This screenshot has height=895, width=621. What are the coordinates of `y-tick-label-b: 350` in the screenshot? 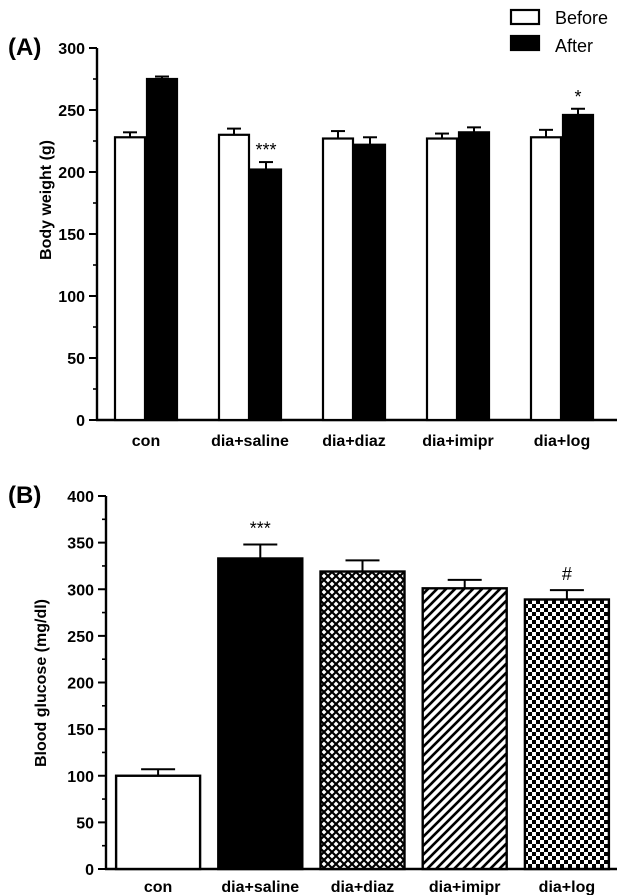 It's located at (80, 544).